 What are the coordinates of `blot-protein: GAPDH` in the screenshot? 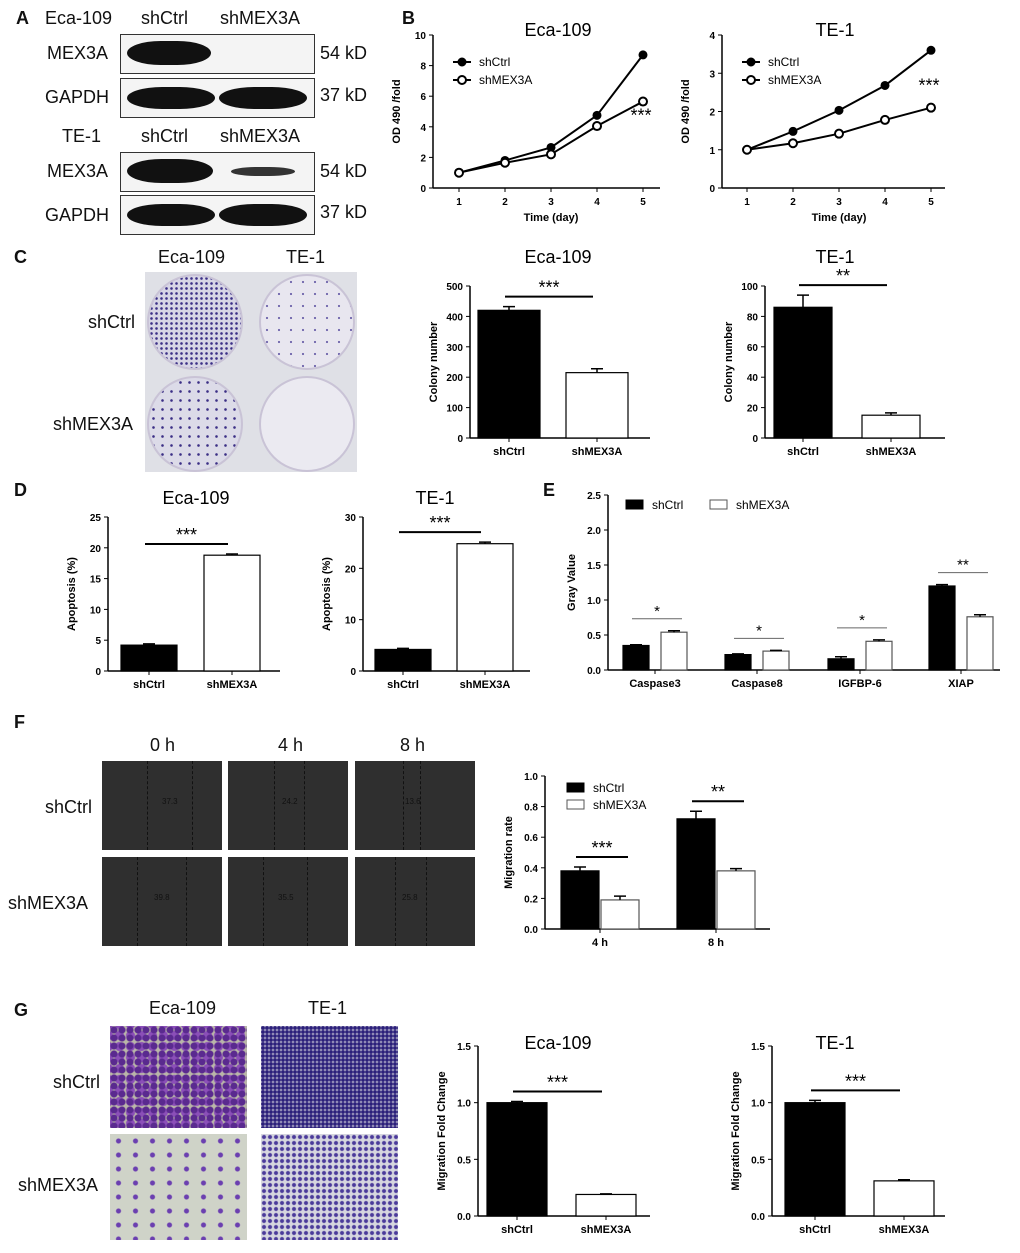 It's located at (77, 97).